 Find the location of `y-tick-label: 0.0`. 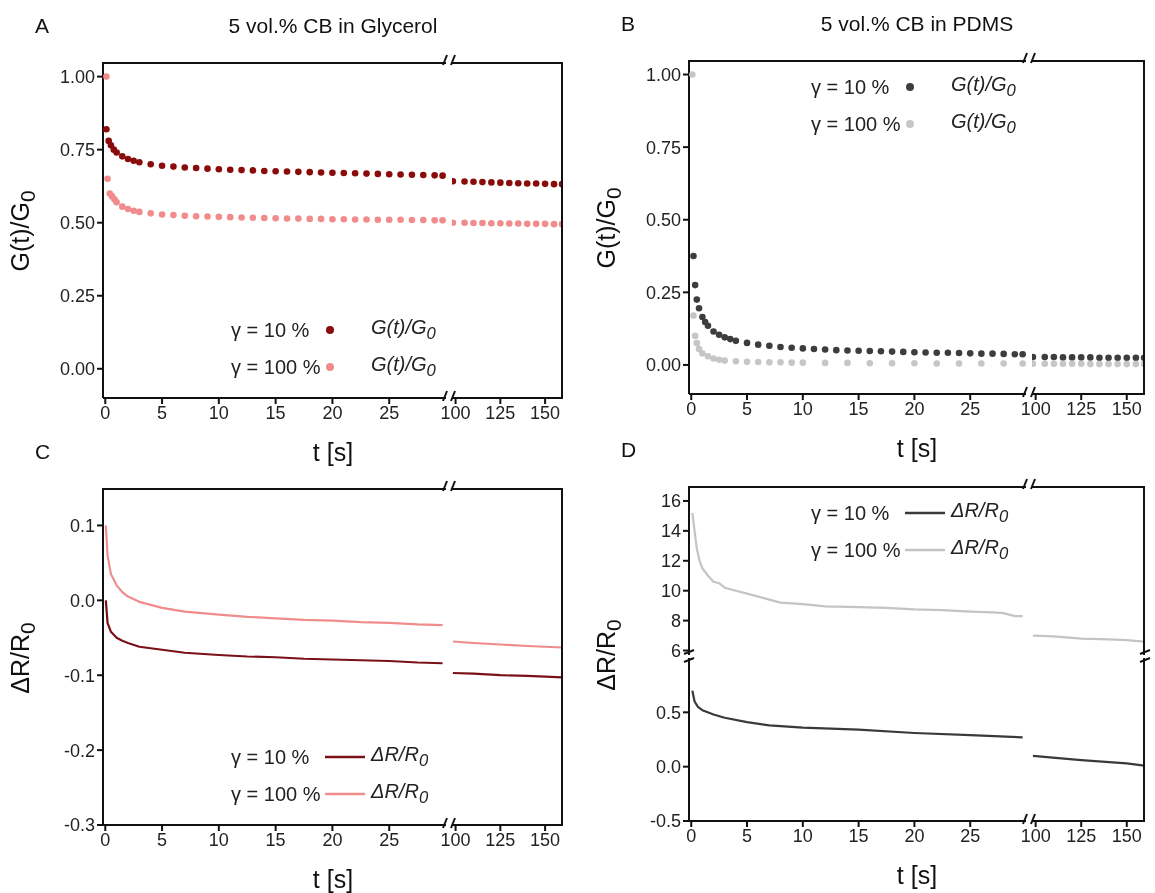

y-tick-label: 0.0 is located at coordinates (82, 600).